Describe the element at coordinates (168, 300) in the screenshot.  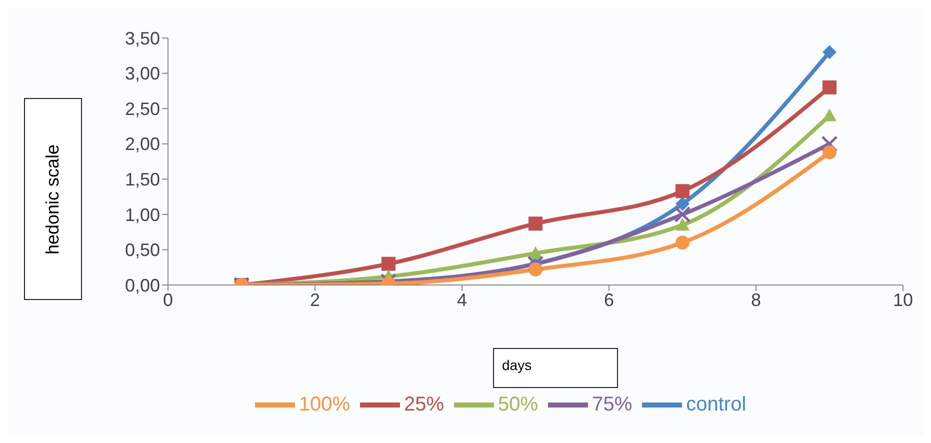
I see `x-tick-label: 0` at that location.